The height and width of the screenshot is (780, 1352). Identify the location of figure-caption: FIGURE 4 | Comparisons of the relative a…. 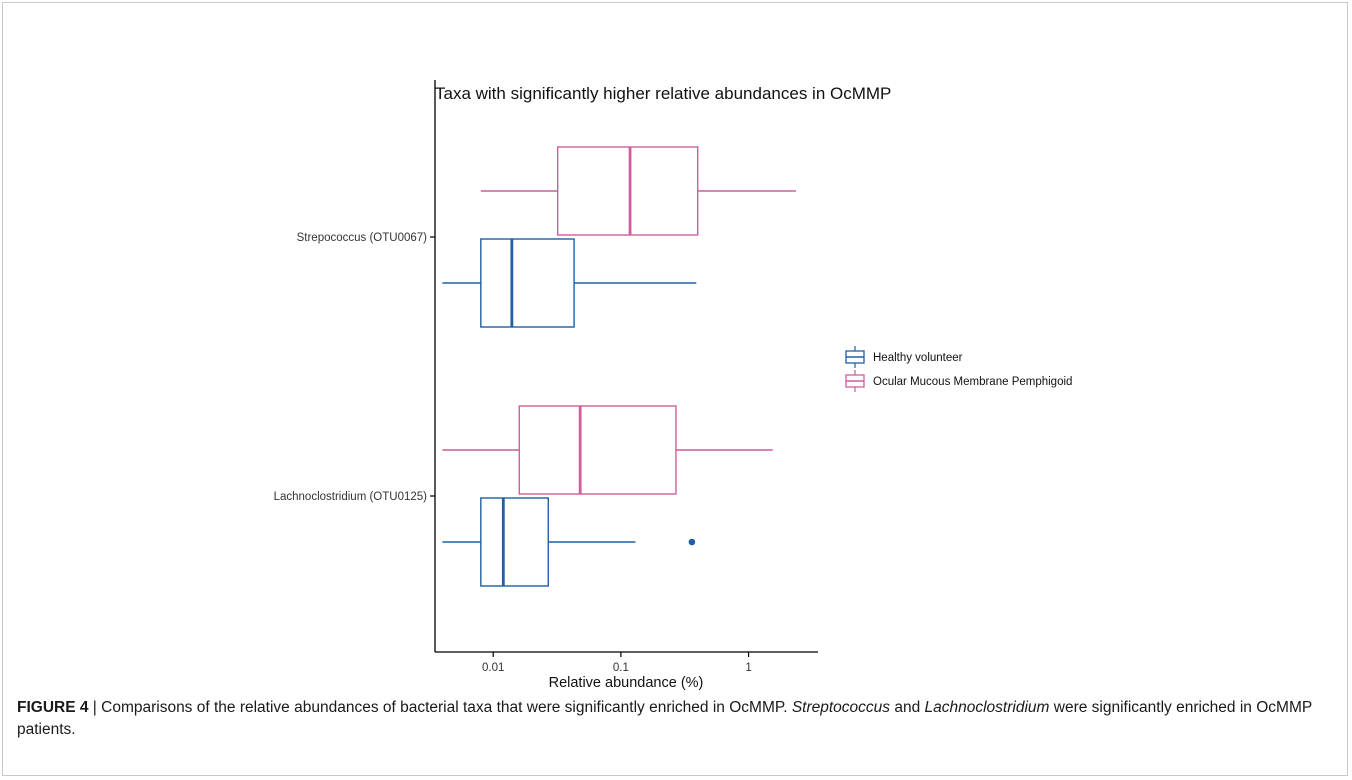
(672, 719).